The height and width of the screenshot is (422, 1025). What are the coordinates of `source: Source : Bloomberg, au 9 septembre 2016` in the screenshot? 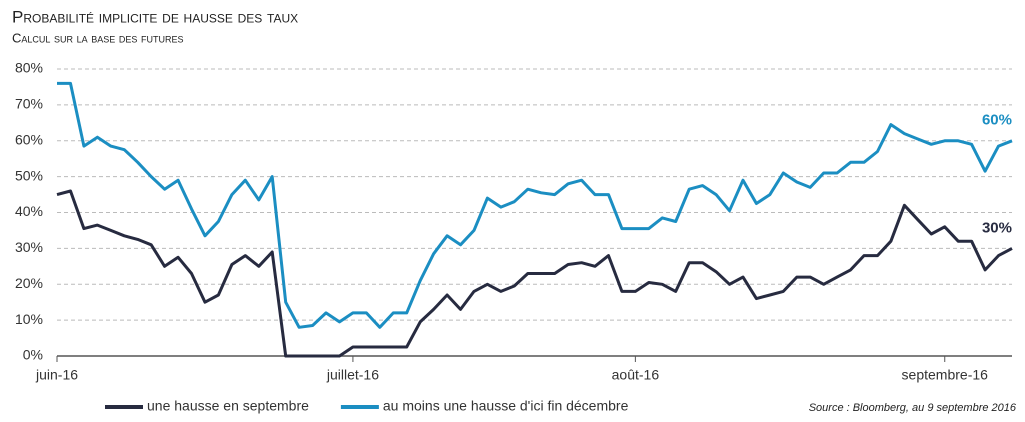 It's located at (913, 408).